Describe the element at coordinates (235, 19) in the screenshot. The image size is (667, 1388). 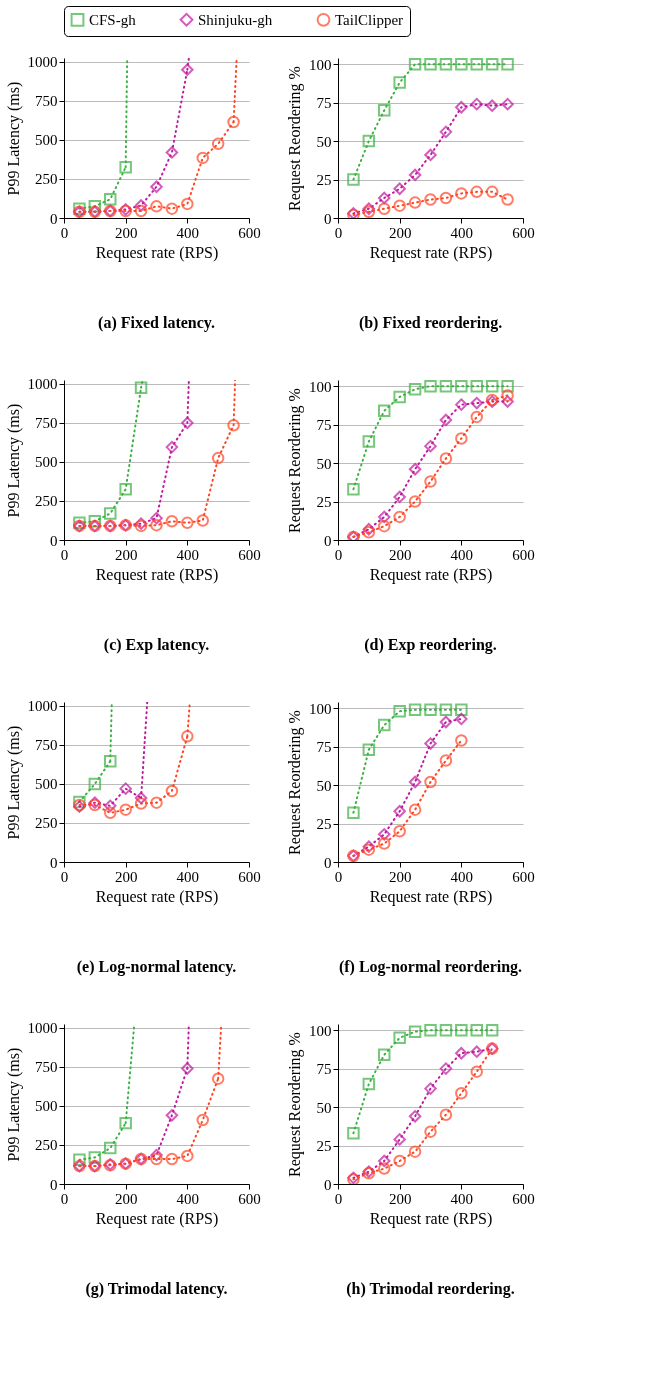
I see `legend-label: Shinjuku-gh` at that location.